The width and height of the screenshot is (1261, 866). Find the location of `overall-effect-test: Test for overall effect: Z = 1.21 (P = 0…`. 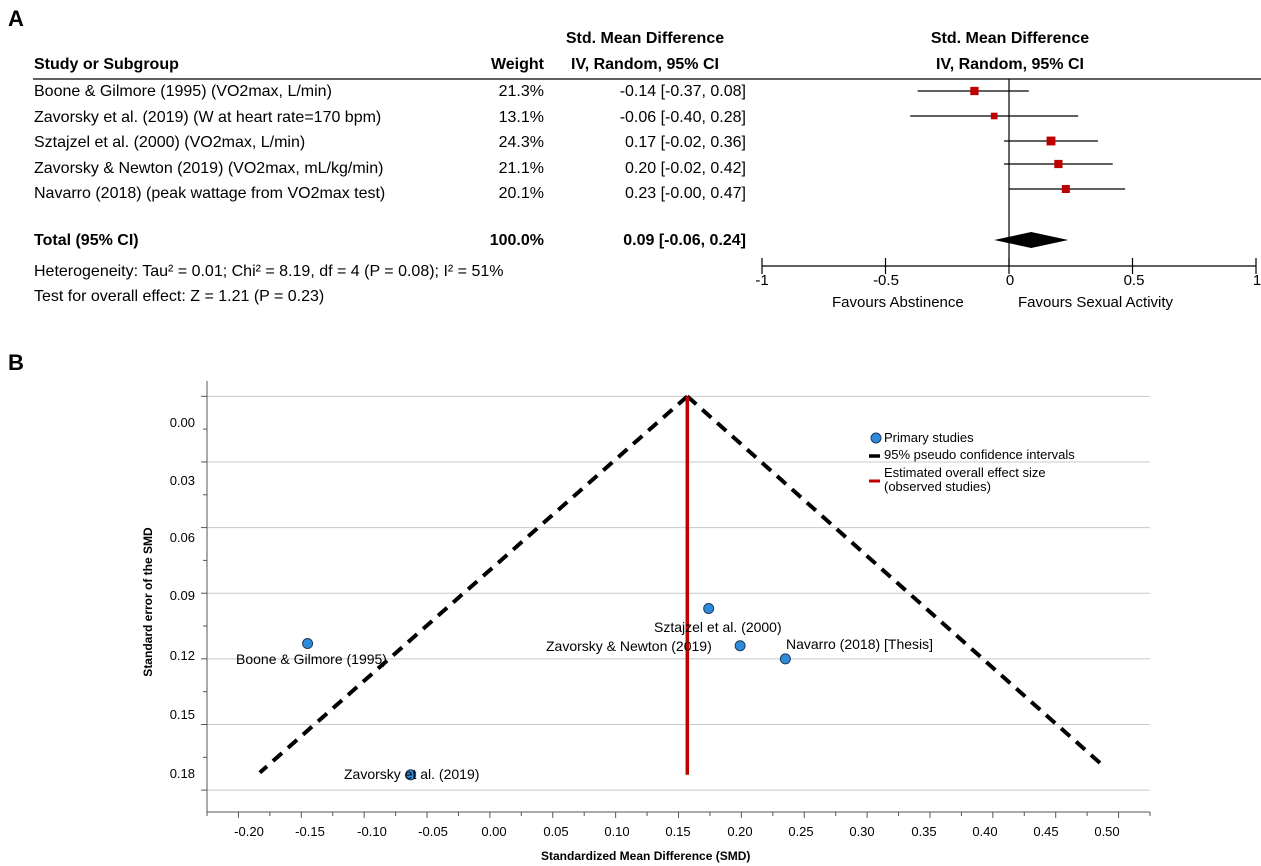

overall-effect-test: Test for overall effect: Z = 1.21 (P = 0… is located at coordinates (179, 296).